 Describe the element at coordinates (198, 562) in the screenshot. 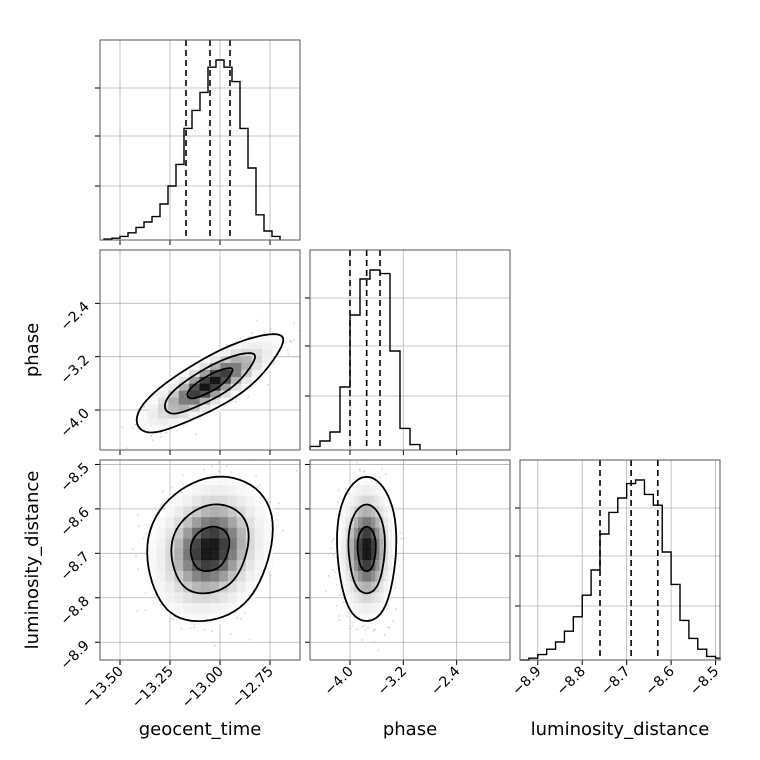

I see `scatter-panel-geocent_time-luminosity_distance` at that location.